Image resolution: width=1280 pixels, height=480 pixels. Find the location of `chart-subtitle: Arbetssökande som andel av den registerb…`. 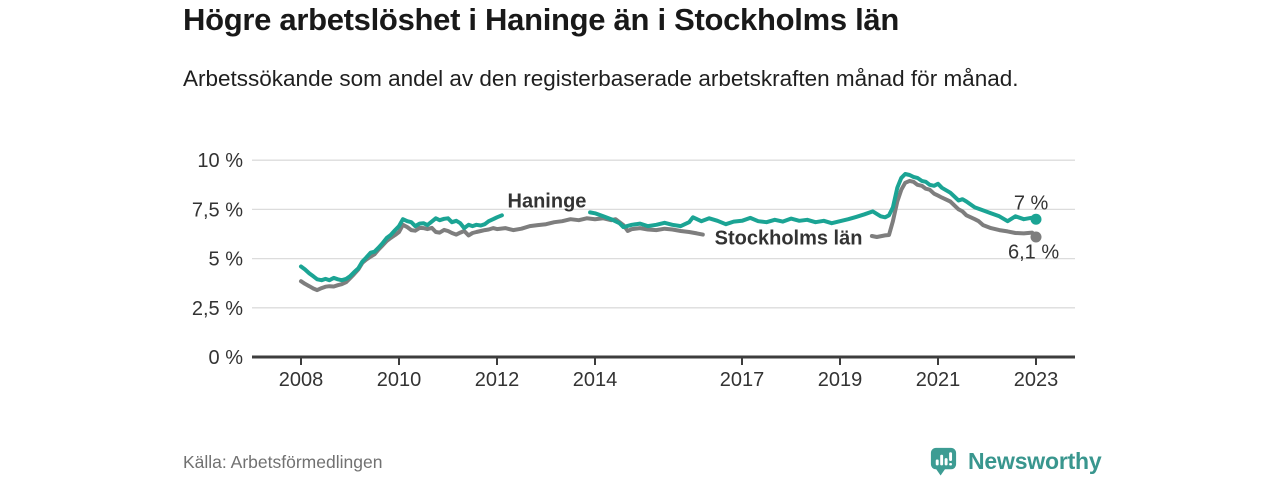

chart-subtitle: Arbetssökande som andel av den registerb… is located at coordinates (601, 78).